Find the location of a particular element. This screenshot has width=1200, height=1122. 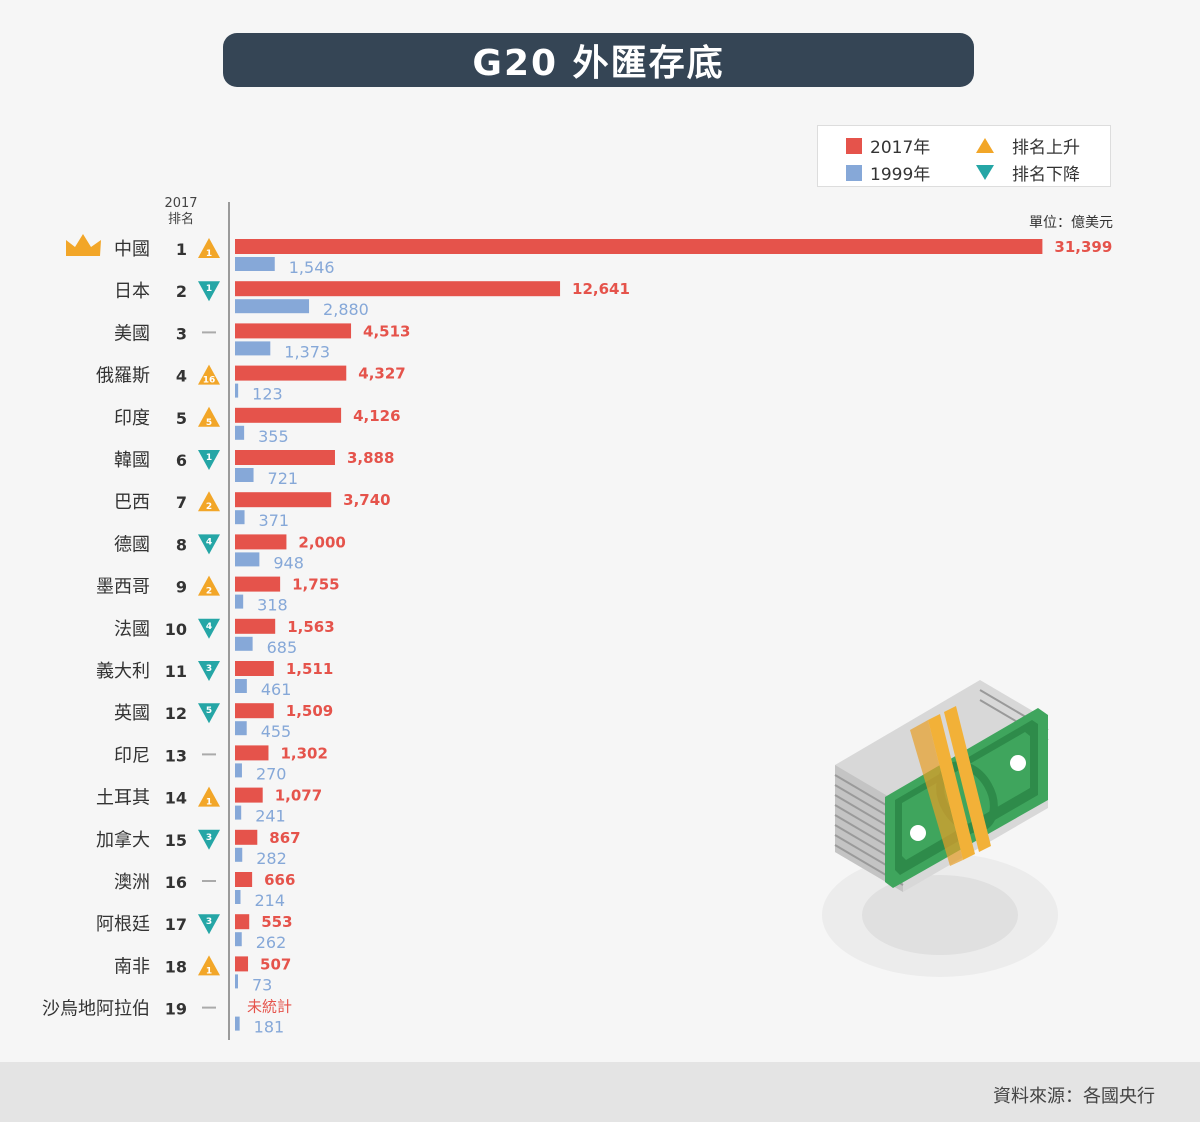

legend-item-rank-down: 排名下降 is located at coordinates (1028, 172).